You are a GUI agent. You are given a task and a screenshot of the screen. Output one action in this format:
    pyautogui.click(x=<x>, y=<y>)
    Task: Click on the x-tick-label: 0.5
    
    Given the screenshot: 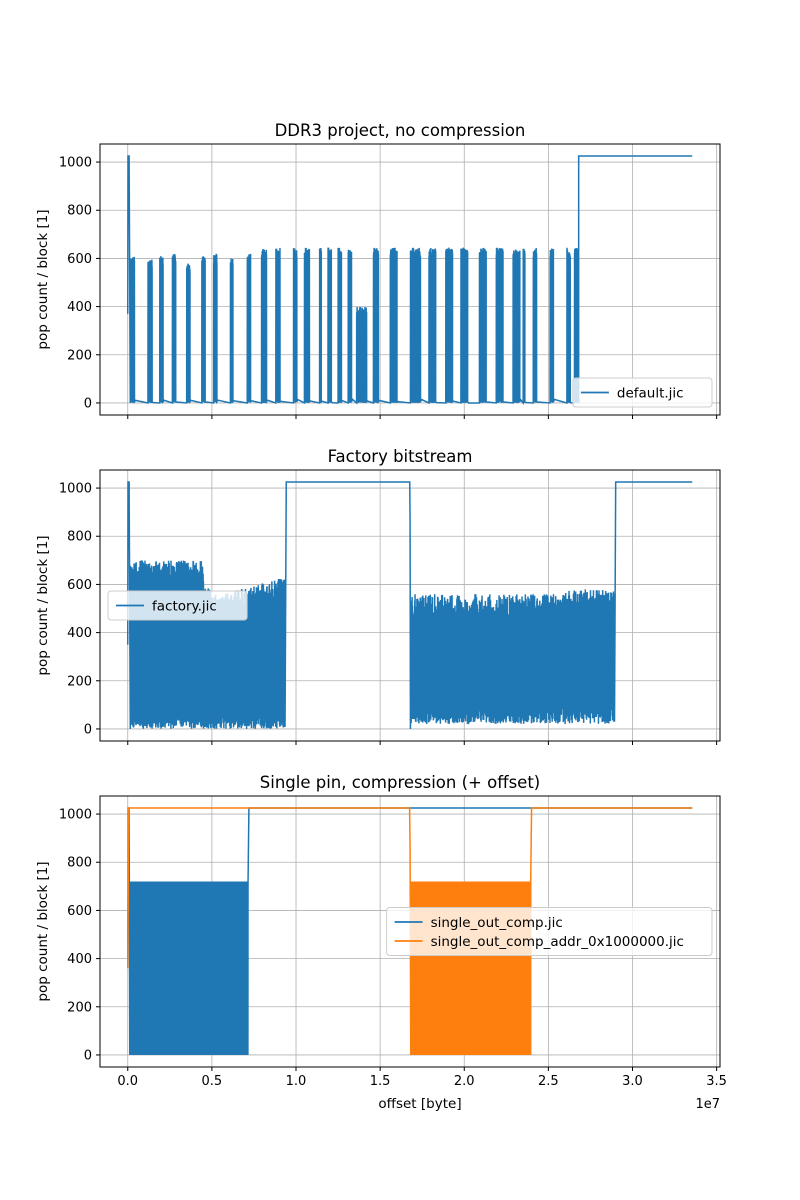 What is the action you would take?
    pyautogui.click(x=212, y=1081)
    